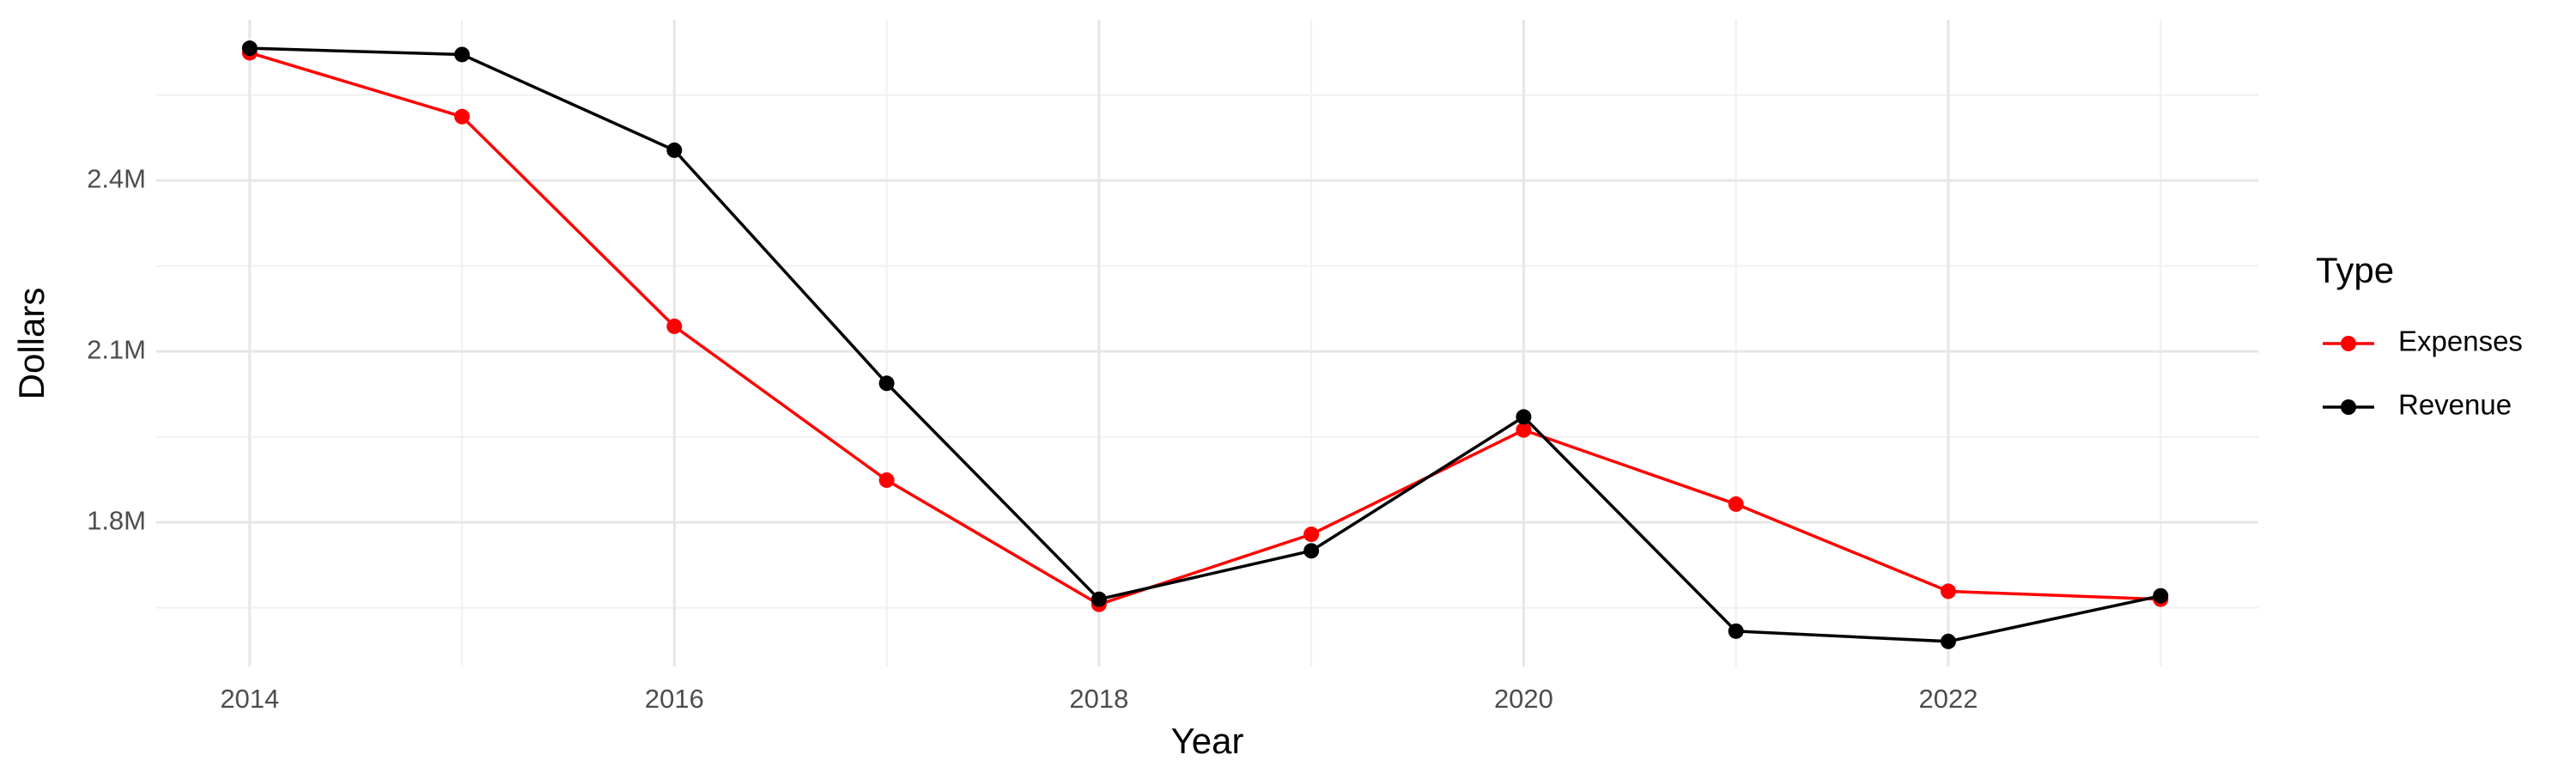 The width and height of the screenshot is (2576, 773). What do you see at coordinates (2460, 341) in the screenshot?
I see `legend-label: Expenses` at bounding box center [2460, 341].